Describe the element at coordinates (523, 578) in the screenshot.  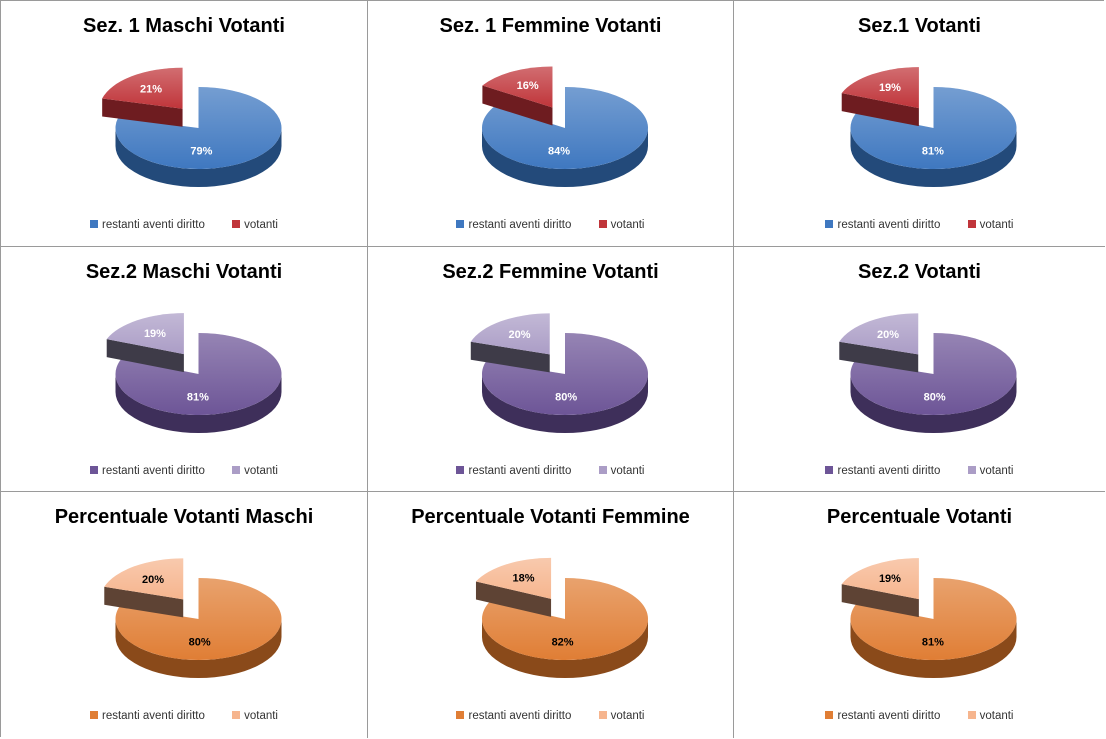
I see `data-label-votanti: 18%` at that location.